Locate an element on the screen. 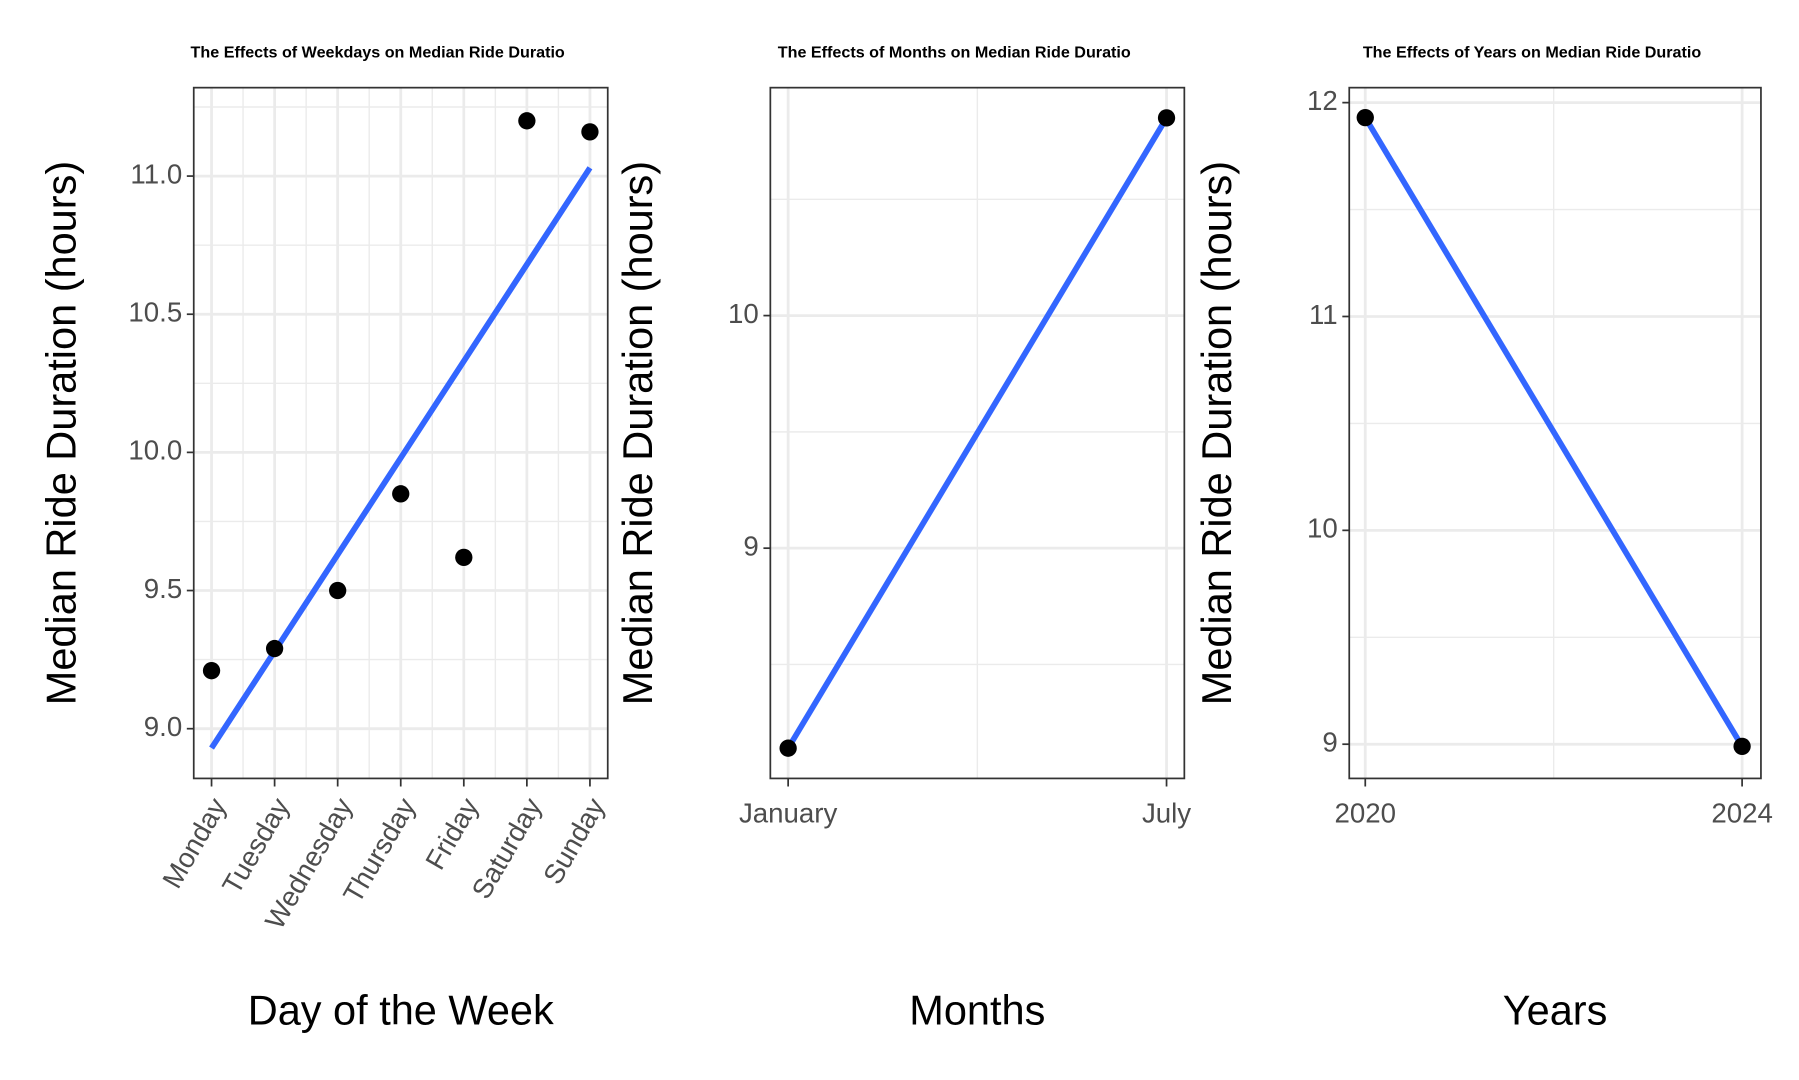  y-tick-label: 12 is located at coordinates (1322, 100).